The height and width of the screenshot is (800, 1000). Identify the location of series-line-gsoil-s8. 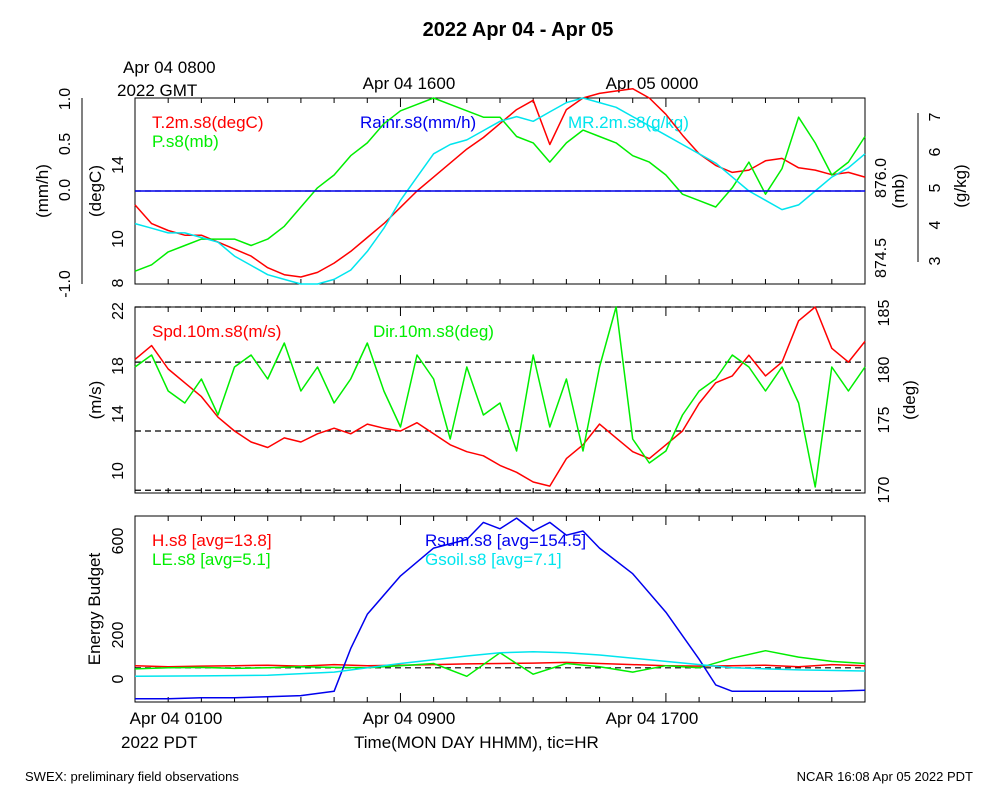
(500, 664).